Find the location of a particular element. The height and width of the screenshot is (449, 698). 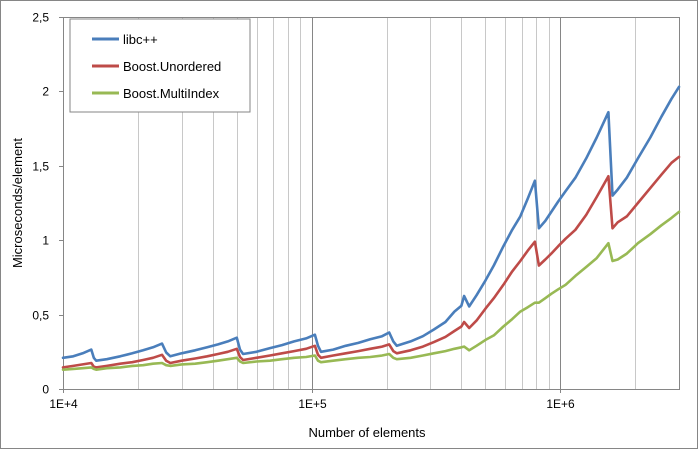

x-axis-tick-labels: 1E+4 1E+5 1E+6 is located at coordinates (312, 400).